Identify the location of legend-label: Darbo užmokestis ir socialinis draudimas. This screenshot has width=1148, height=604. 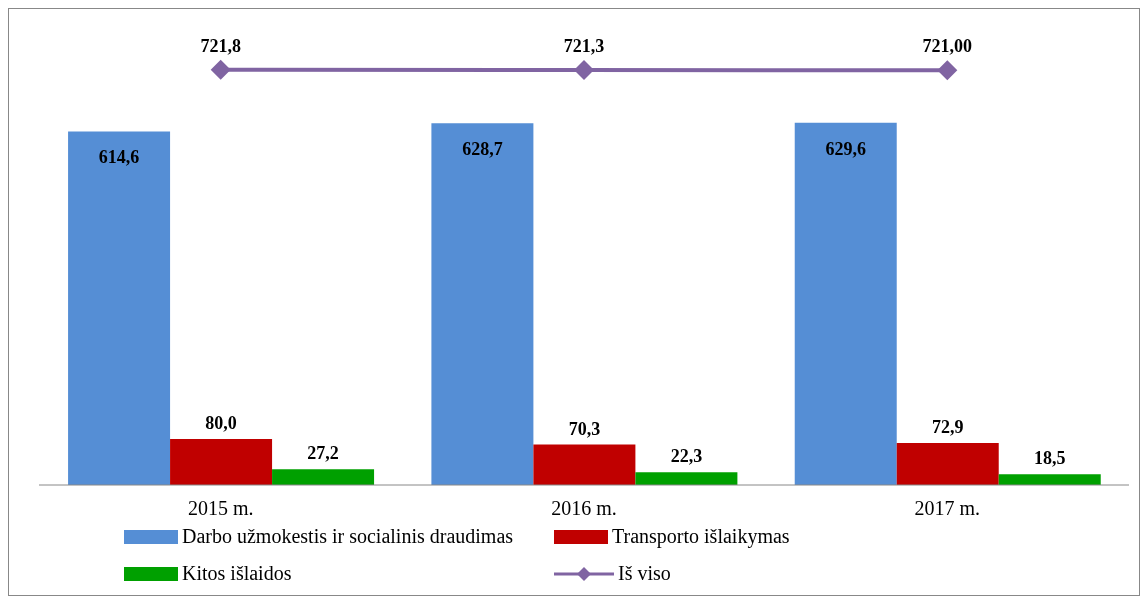
(348, 536).